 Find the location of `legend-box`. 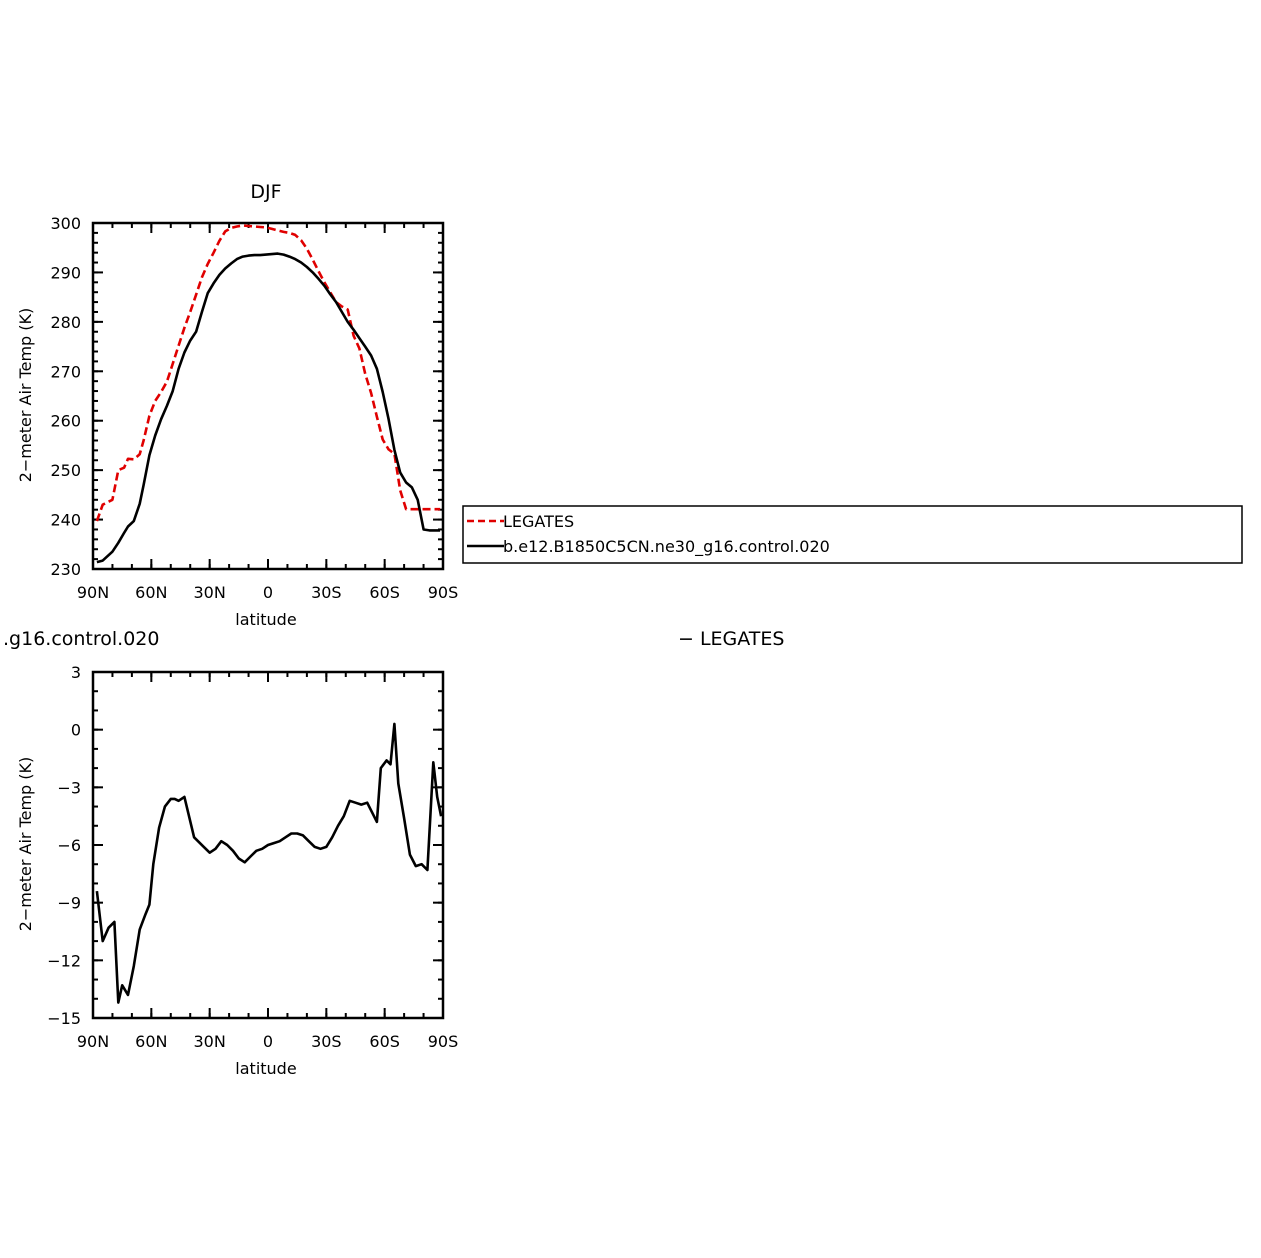

legend-box is located at coordinates (852, 534).